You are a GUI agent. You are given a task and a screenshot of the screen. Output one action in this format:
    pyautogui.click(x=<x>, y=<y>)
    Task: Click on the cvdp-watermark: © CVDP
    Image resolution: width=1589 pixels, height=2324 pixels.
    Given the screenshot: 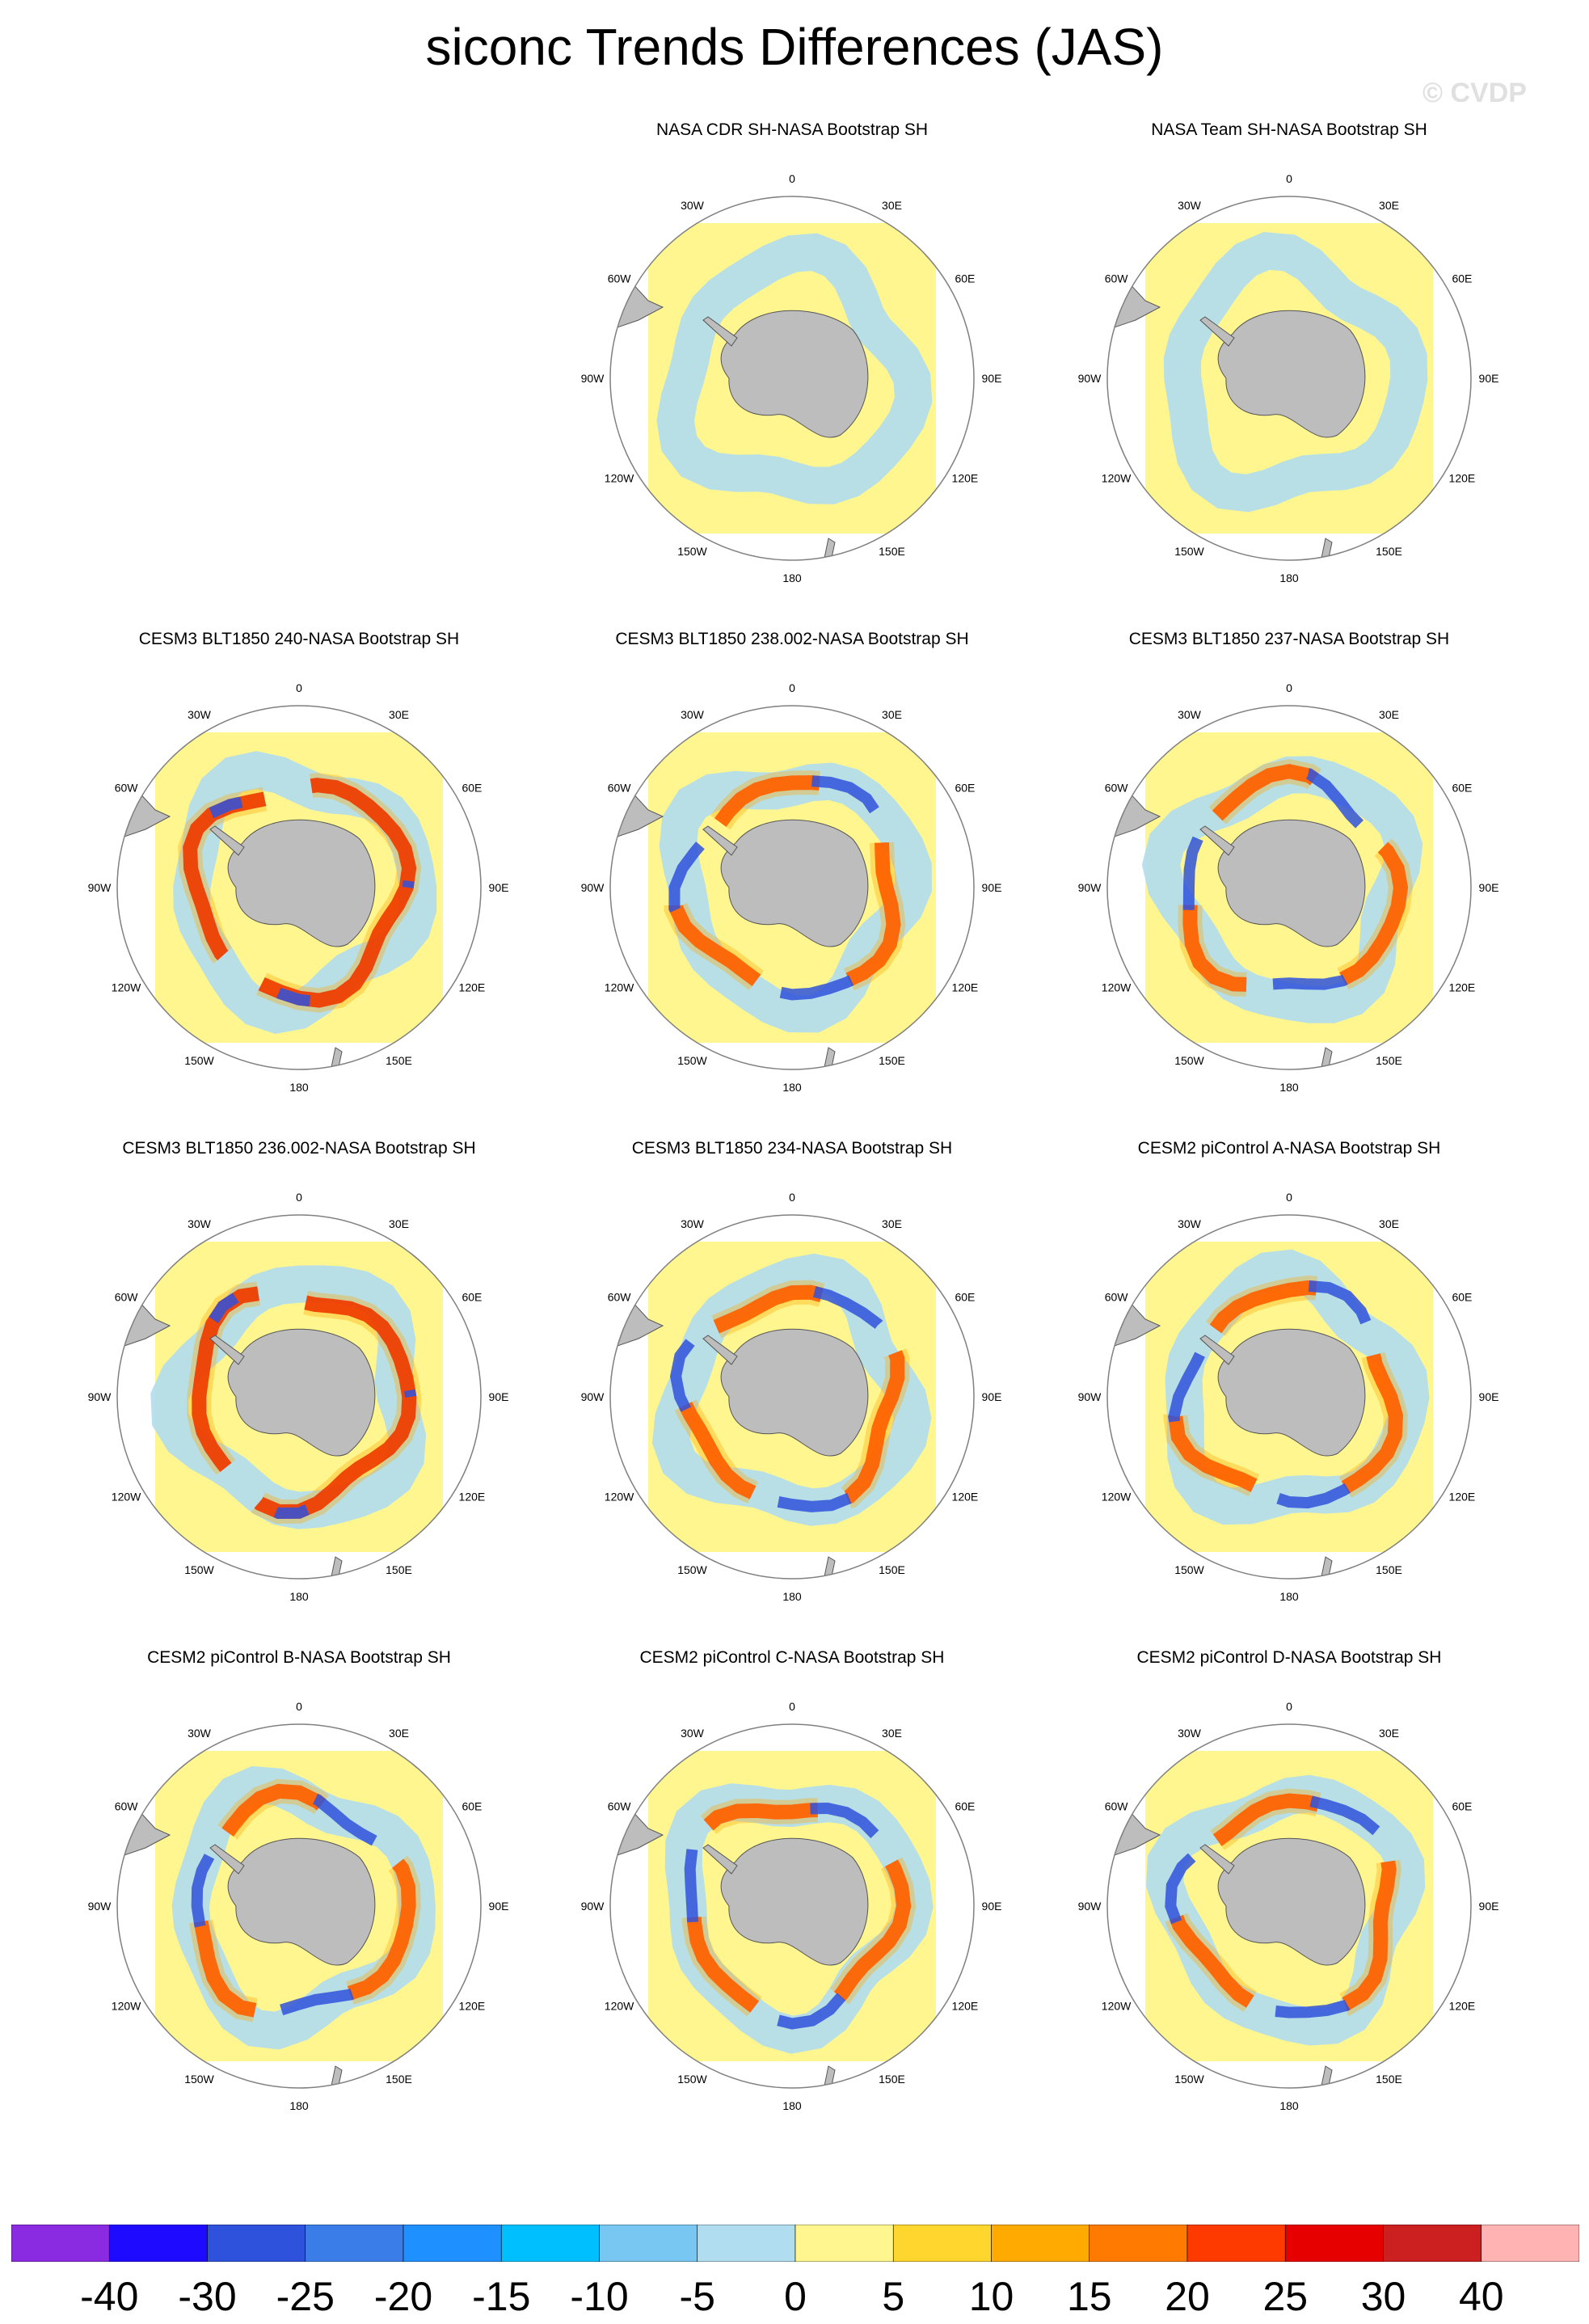 What is the action you would take?
    pyautogui.click(x=1475, y=93)
    